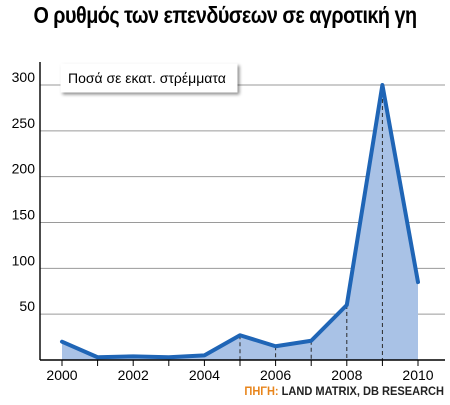 The height and width of the screenshot is (405, 450). I want to click on y-tick-labels: 50 100 150 200 250 300, so click(24, 191).